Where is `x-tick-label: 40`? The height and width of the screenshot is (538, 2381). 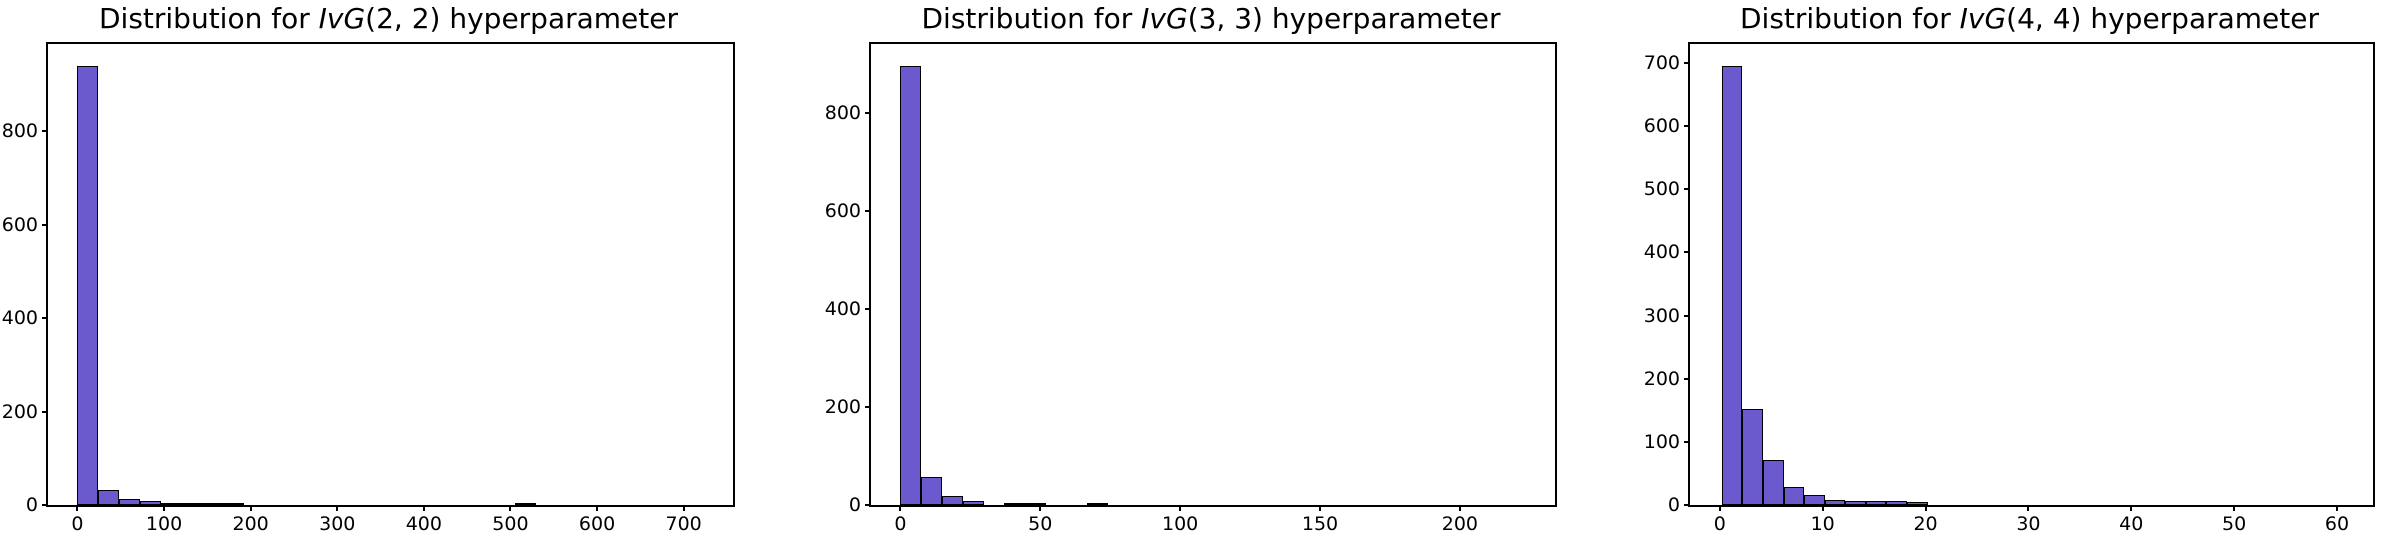 x-tick-label: 40 is located at coordinates (2131, 524).